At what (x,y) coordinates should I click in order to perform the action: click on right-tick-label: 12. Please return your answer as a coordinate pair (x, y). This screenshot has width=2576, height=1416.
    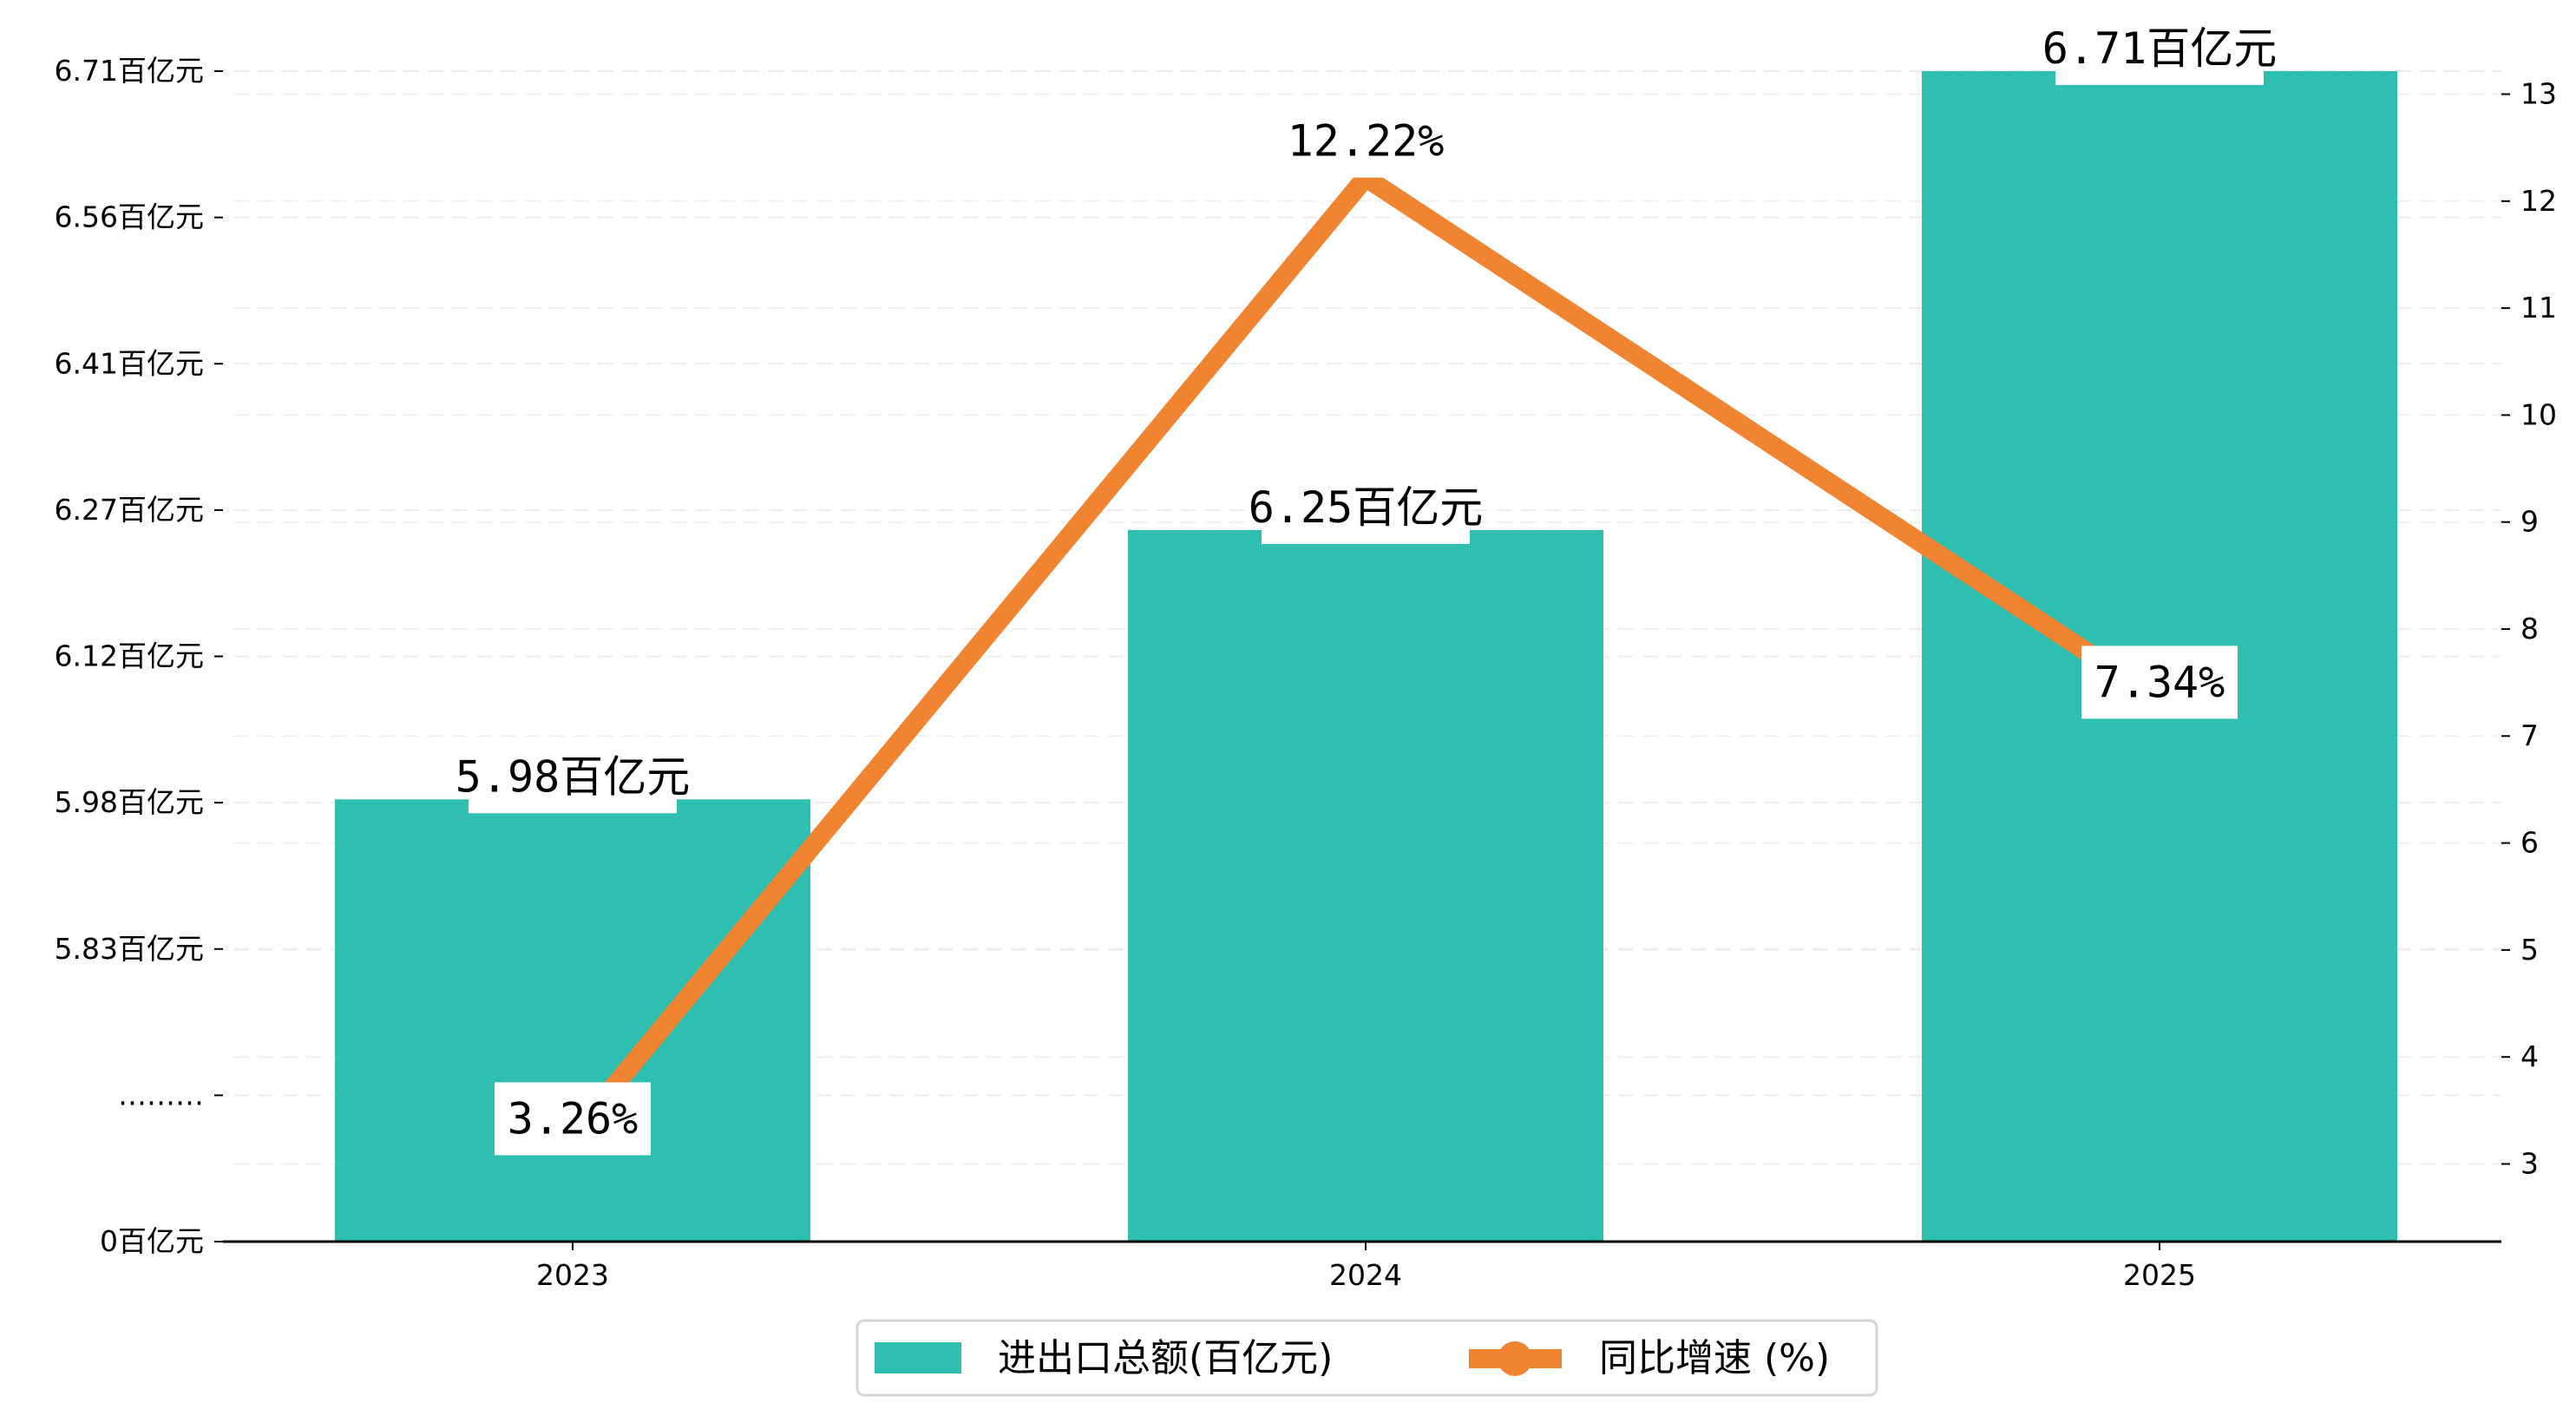
    Looking at the image, I should click on (2538, 201).